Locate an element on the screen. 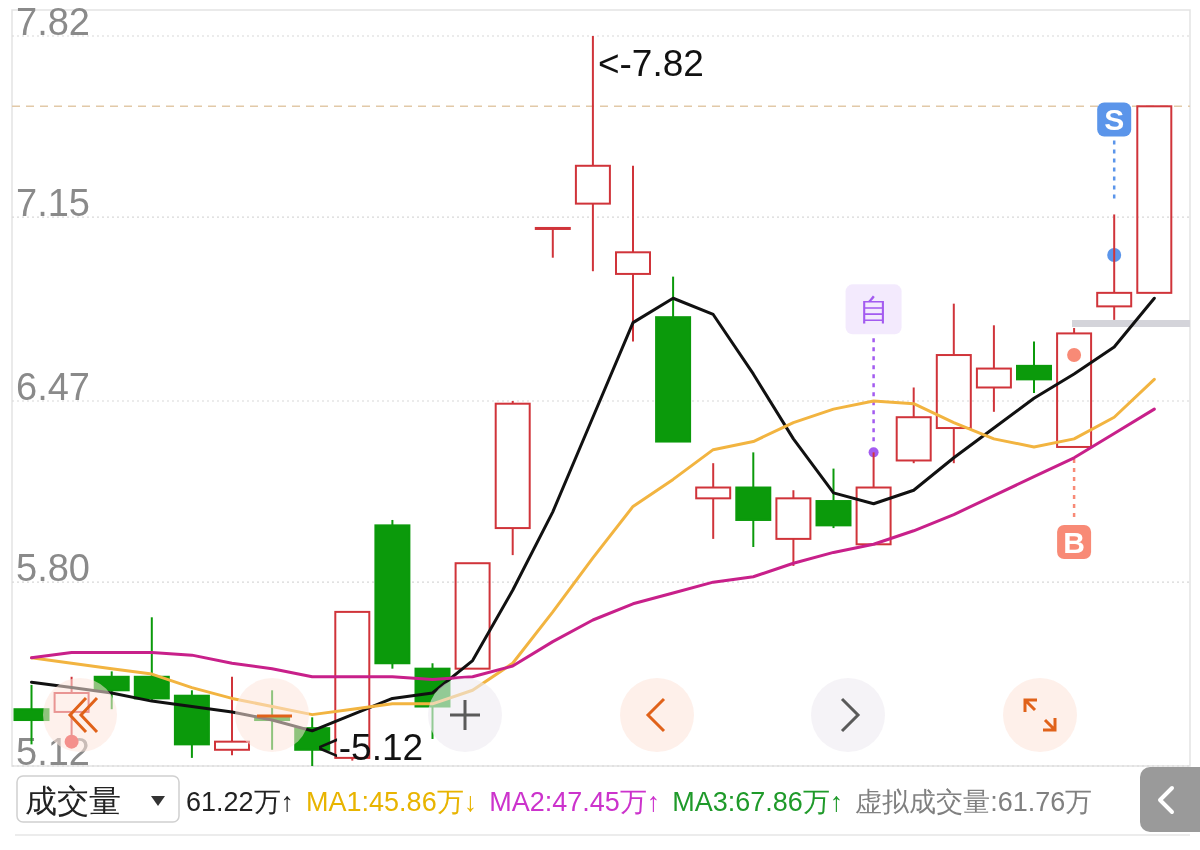 The height and width of the screenshot is (850, 1200). y-tick-label: 7.82 is located at coordinates (53, 22).